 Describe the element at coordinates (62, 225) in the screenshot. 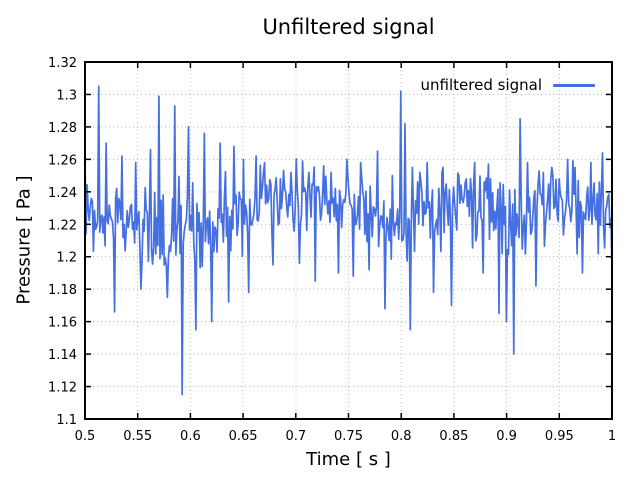

I see `svg-text: 1.22` at that location.